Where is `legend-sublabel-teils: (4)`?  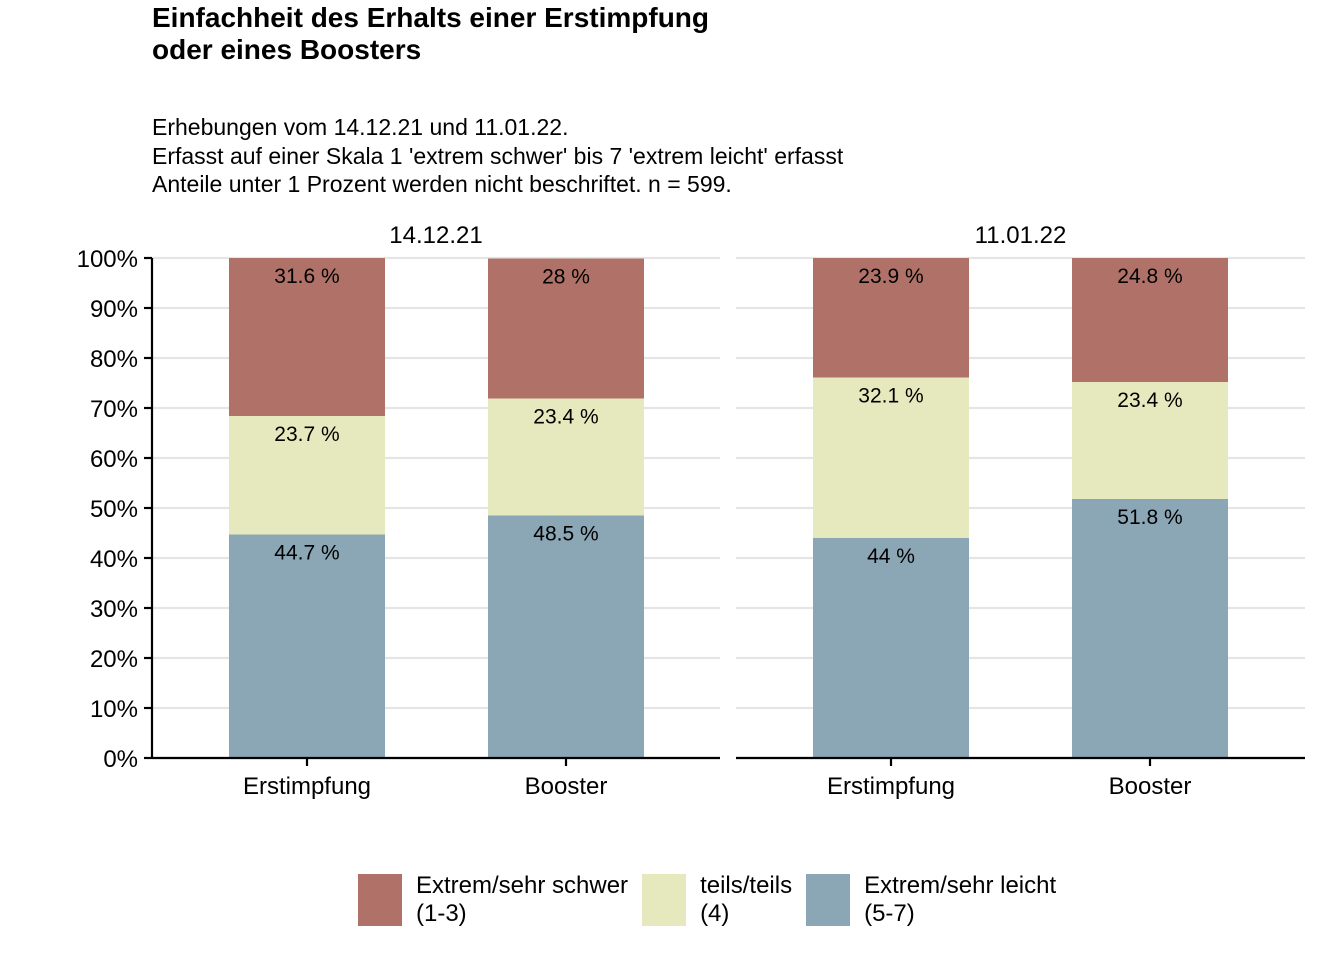
legend-sublabel-teils: (4) is located at coordinates (715, 913).